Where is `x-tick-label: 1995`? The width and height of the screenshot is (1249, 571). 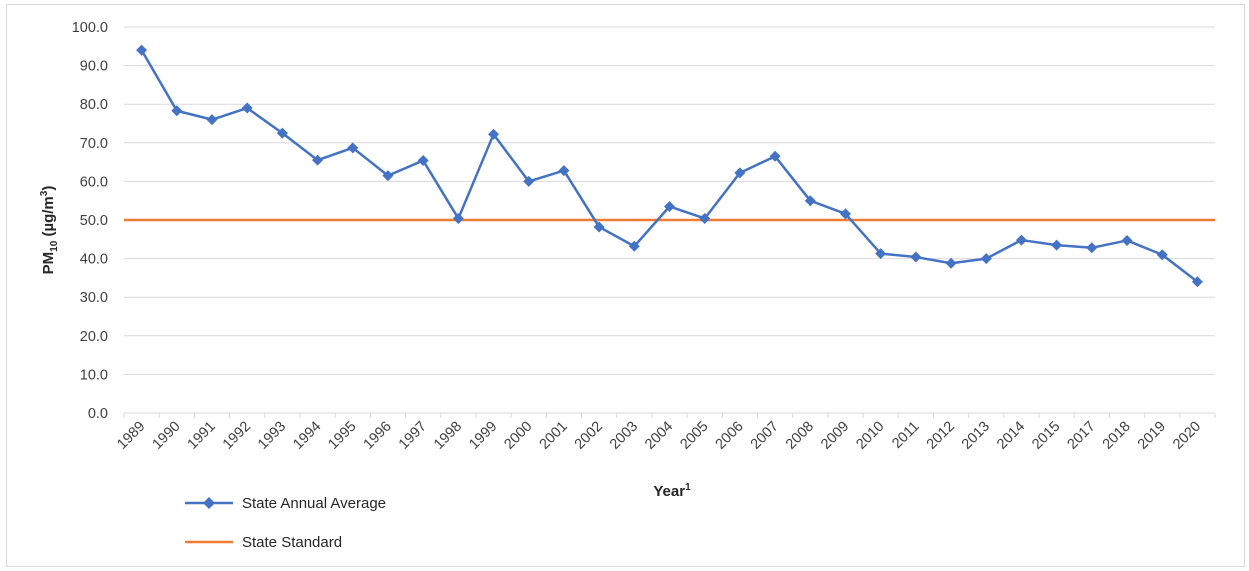 x-tick-label: 1995 is located at coordinates (342, 436).